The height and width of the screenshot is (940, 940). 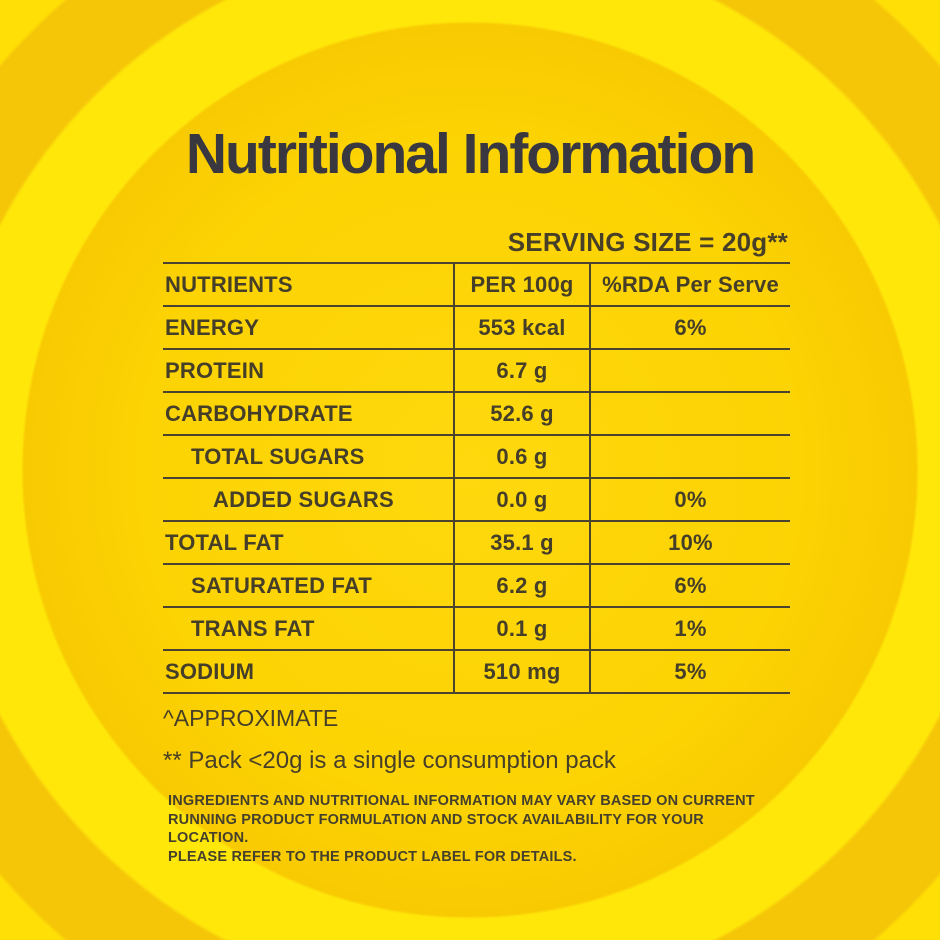 What do you see at coordinates (521, 629) in the screenshot?
I see `per-100g-value: 0.1 g` at bounding box center [521, 629].